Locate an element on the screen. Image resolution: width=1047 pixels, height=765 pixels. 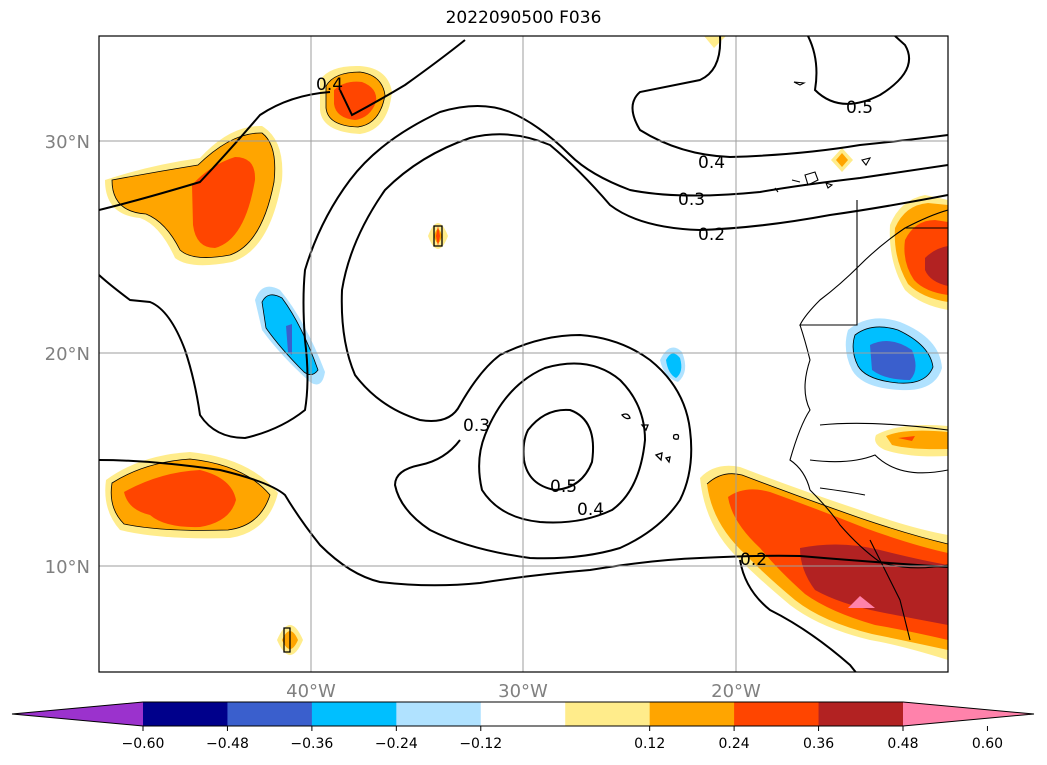
colorbar-extend-low is located at coordinates (77, 714).